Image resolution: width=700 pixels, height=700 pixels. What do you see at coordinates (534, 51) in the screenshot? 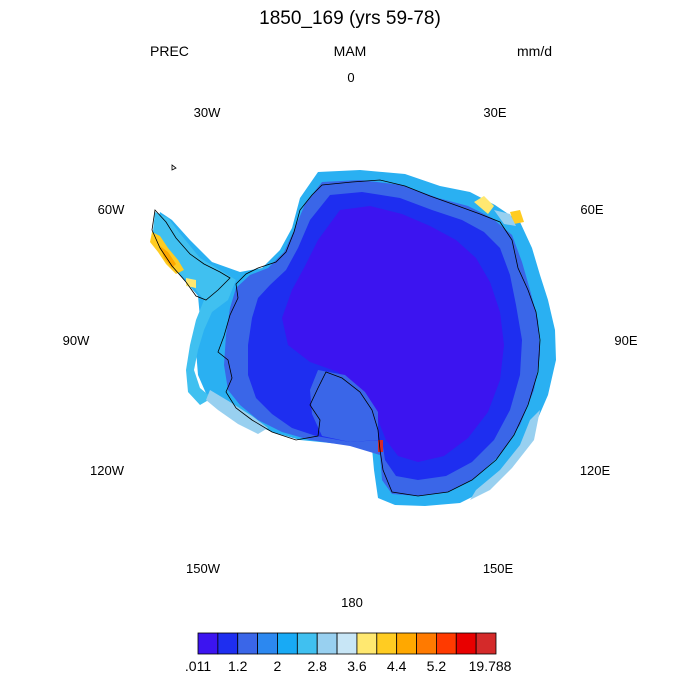
I see `units-label: mm/d` at bounding box center [534, 51].